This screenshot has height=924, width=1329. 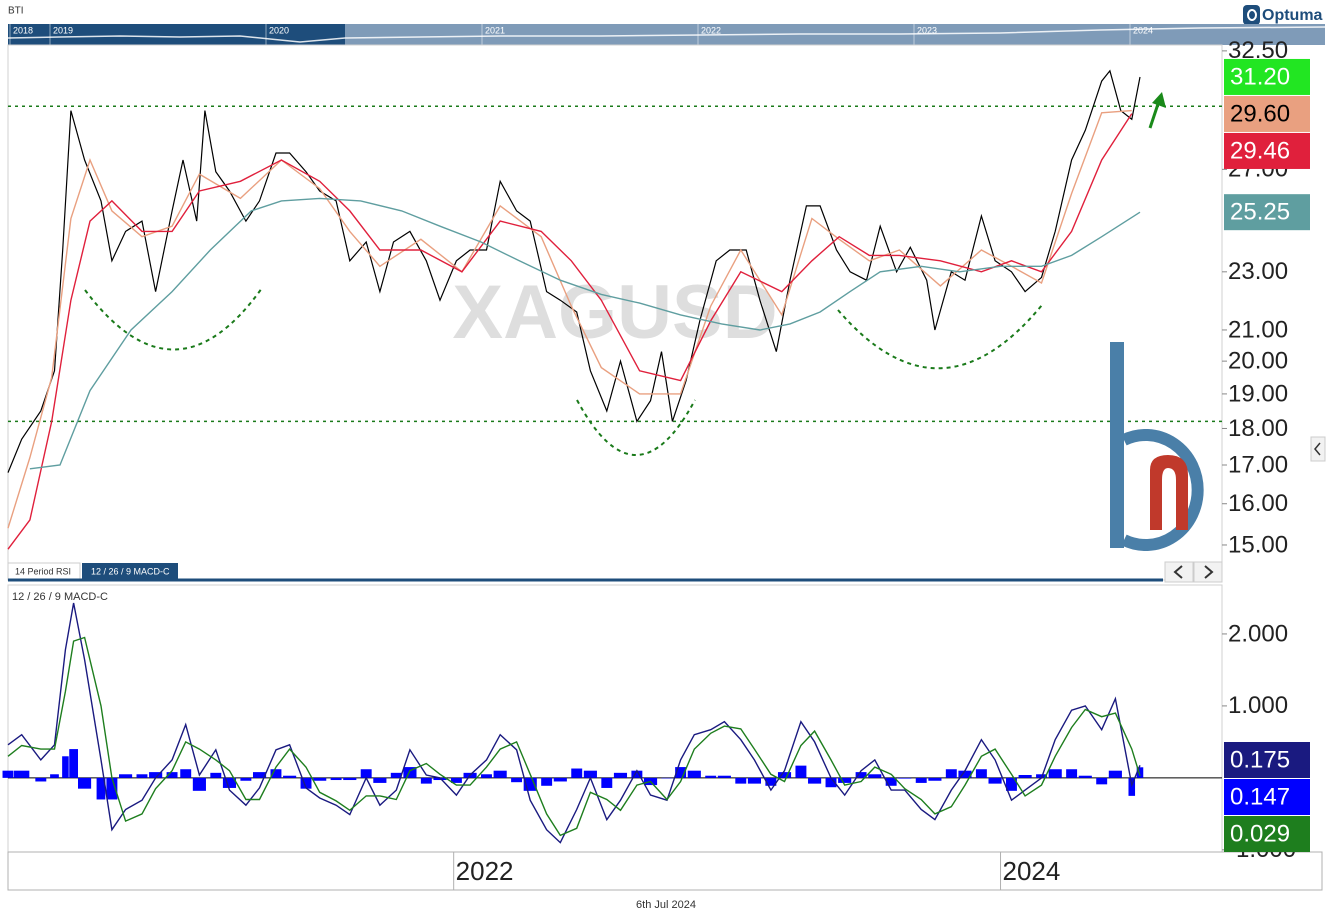 What do you see at coordinates (1258, 393) in the screenshot?
I see `y-tick-label: 19.00` at bounding box center [1258, 393].